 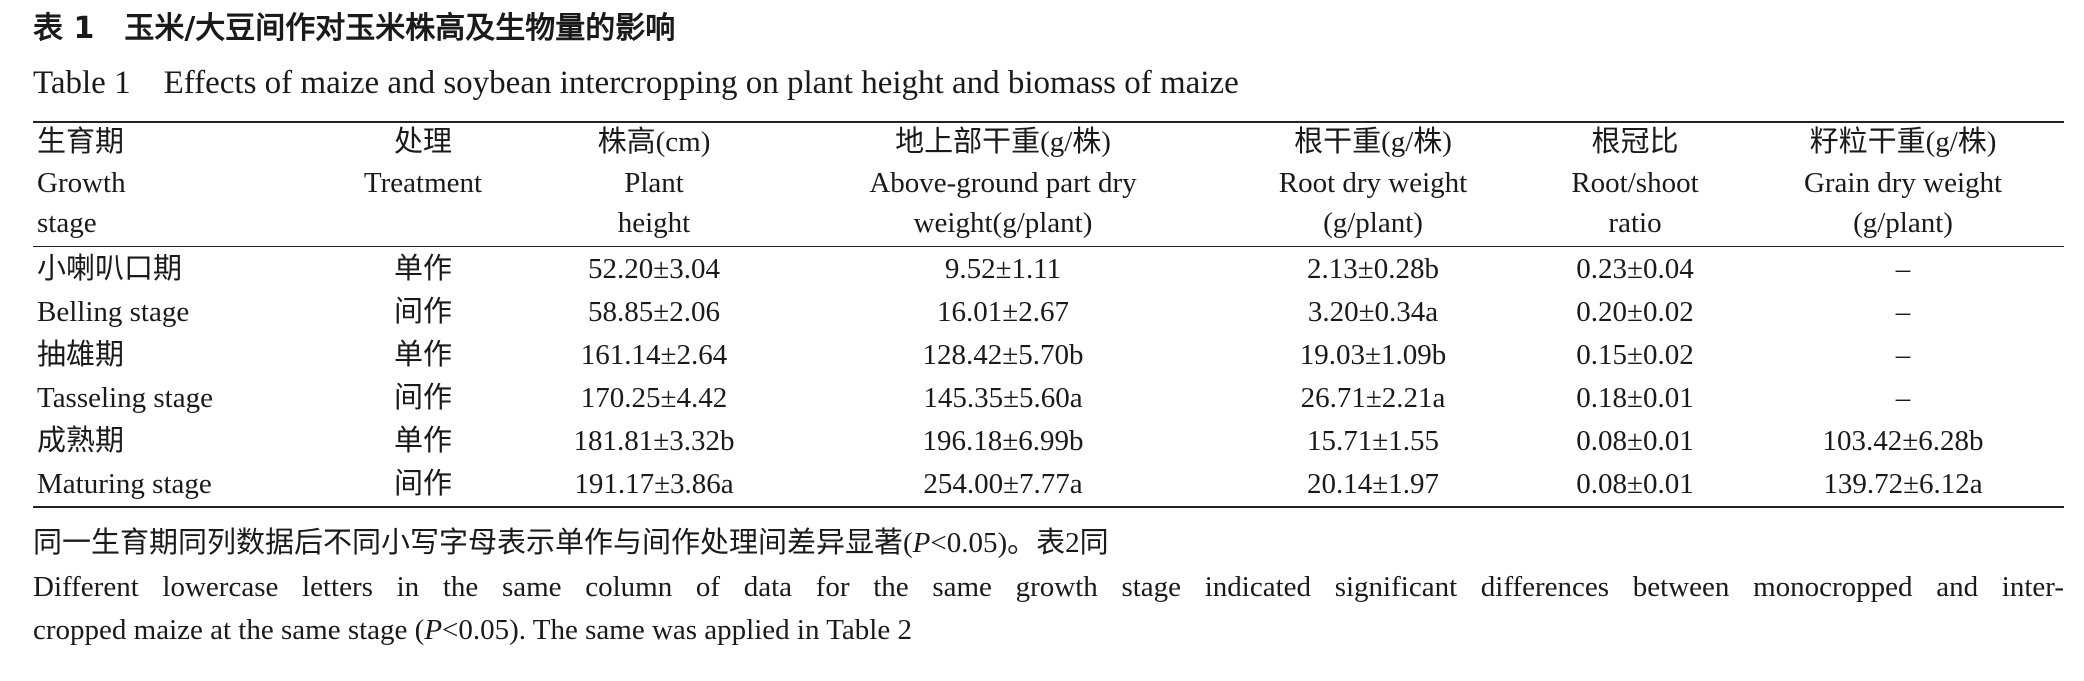 I want to click on table-cell: 3.20±0.34a, so click(x=1373, y=312).